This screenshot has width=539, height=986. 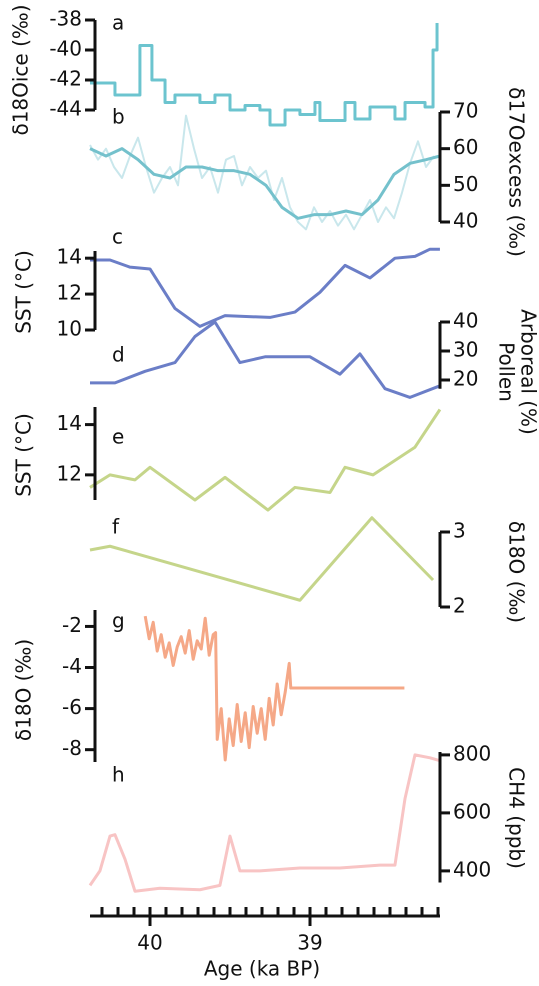 I want to click on y-tick-label: -4, so click(x=72, y=666).